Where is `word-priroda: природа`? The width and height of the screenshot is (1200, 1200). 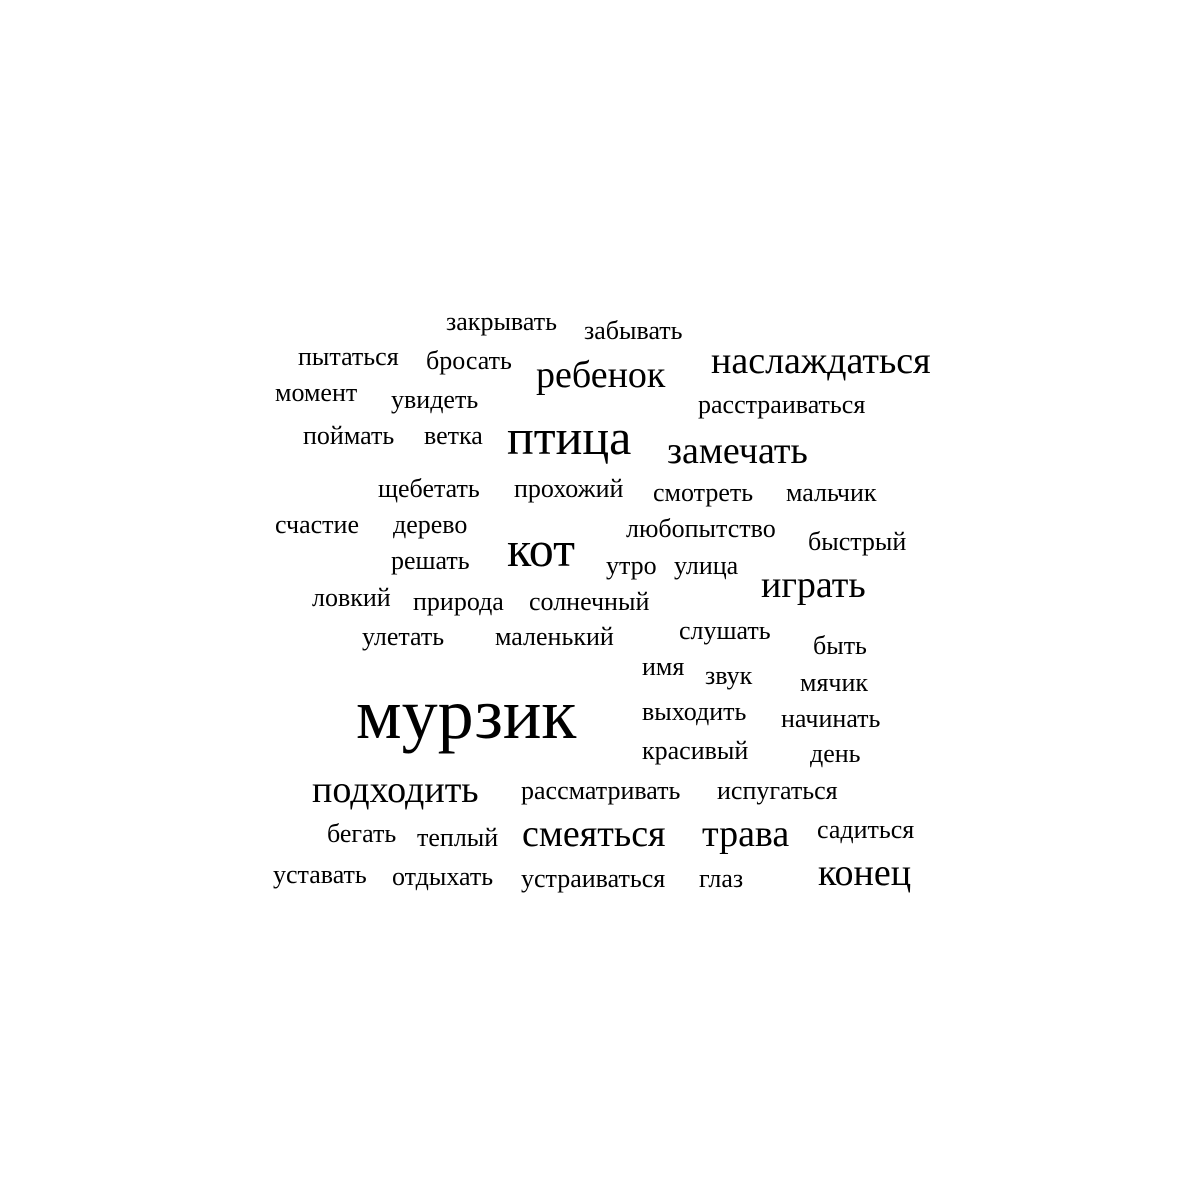 word-priroda: природа is located at coordinates (458, 601).